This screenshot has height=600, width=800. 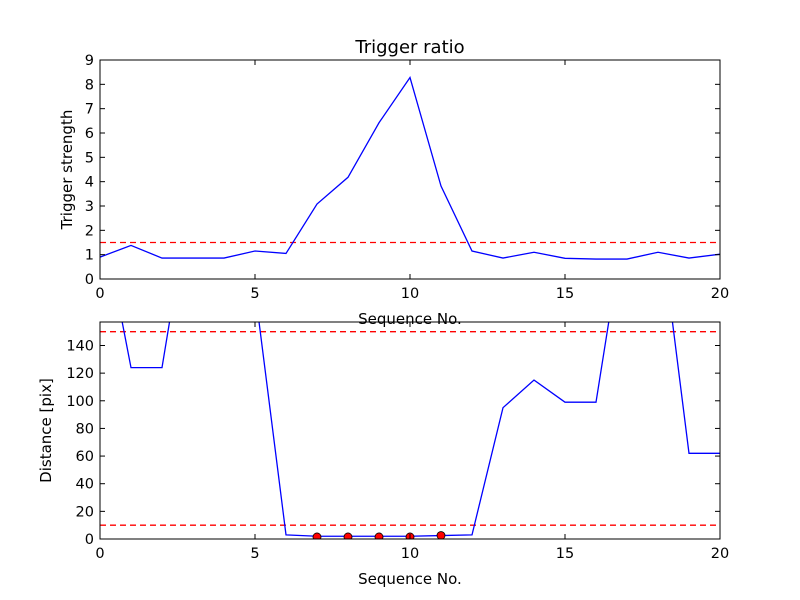 What do you see at coordinates (89, 207) in the screenshot?
I see `y-tick-label-3: 3` at bounding box center [89, 207].